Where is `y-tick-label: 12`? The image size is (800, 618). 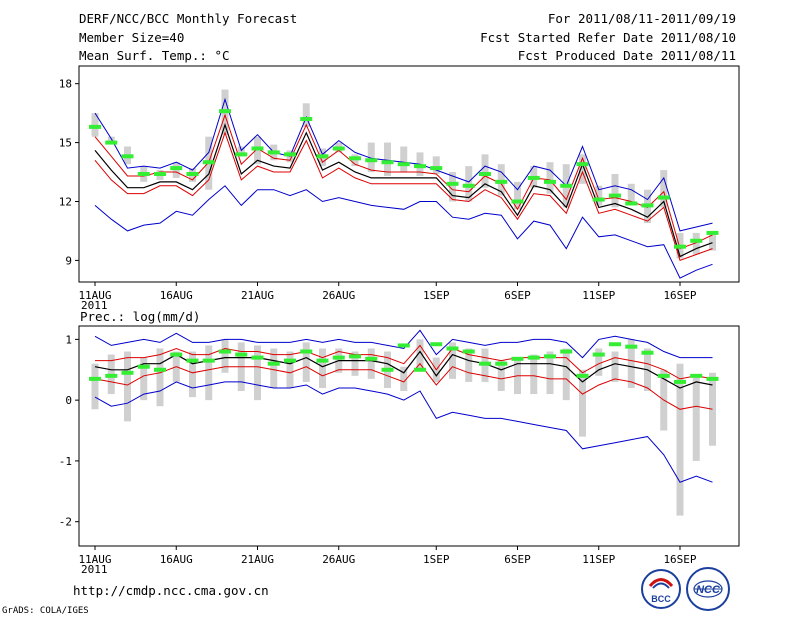
y-tick-label: 12 is located at coordinates (65, 201).